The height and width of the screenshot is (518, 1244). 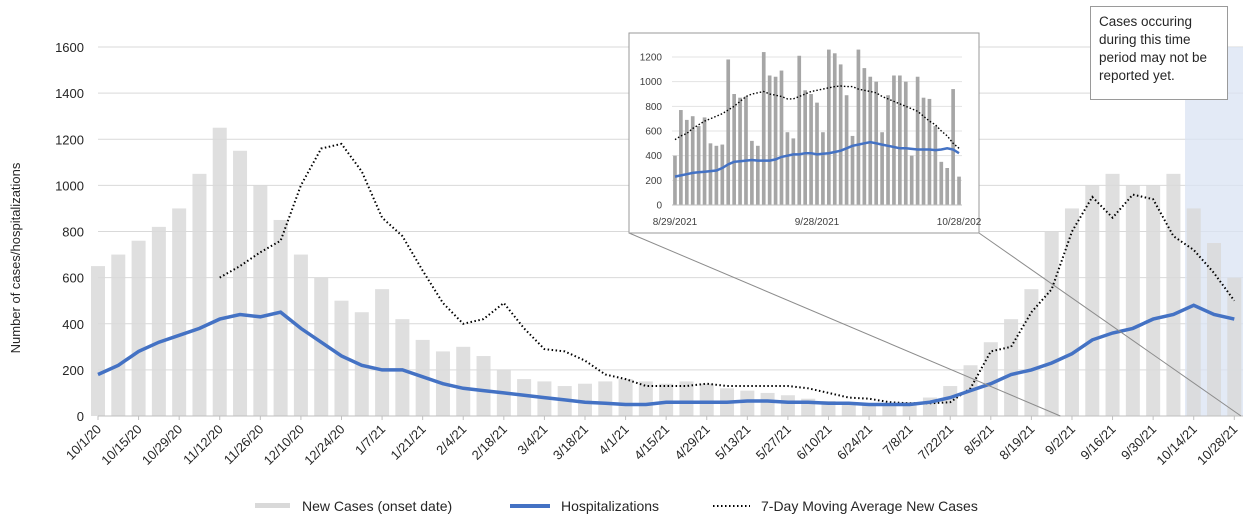 I want to click on x-tick-label: 4/29/21, so click(x=692, y=442).